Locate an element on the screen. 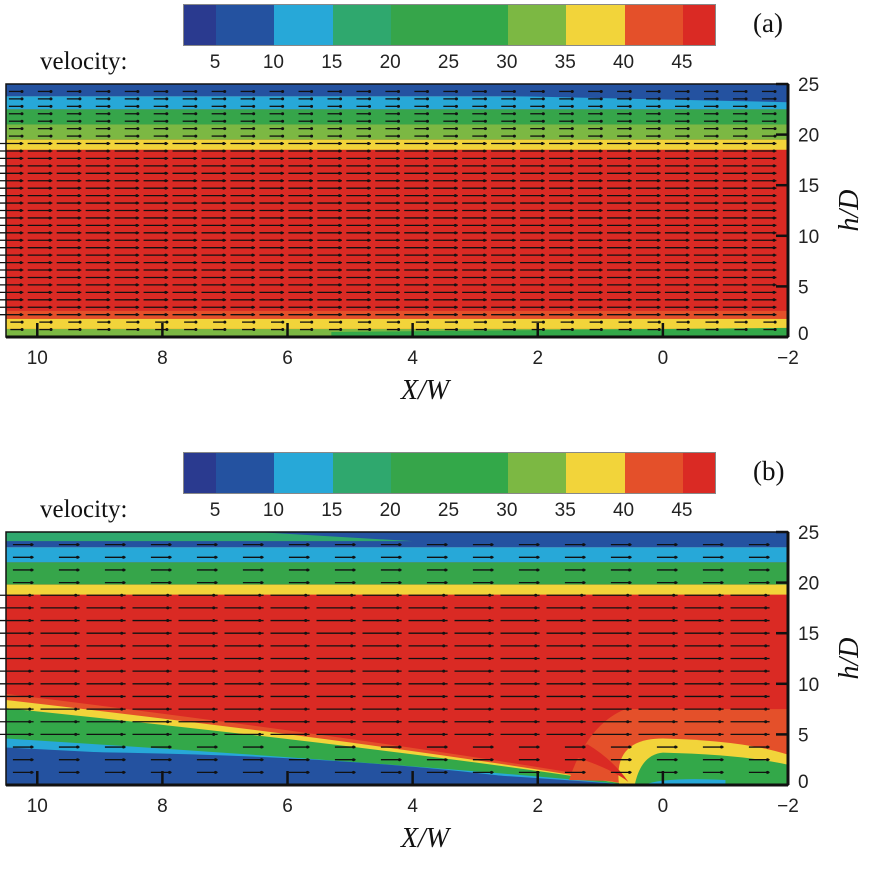  colorbar-tick-label: 35 is located at coordinates (565, 62).